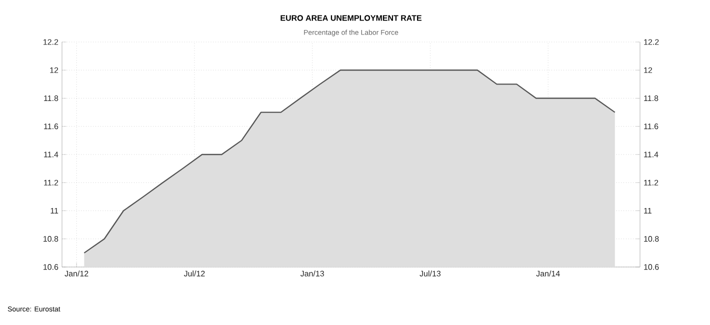 This screenshot has height=325, width=710. I want to click on x-tick-label: Jan/14, so click(548, 273).